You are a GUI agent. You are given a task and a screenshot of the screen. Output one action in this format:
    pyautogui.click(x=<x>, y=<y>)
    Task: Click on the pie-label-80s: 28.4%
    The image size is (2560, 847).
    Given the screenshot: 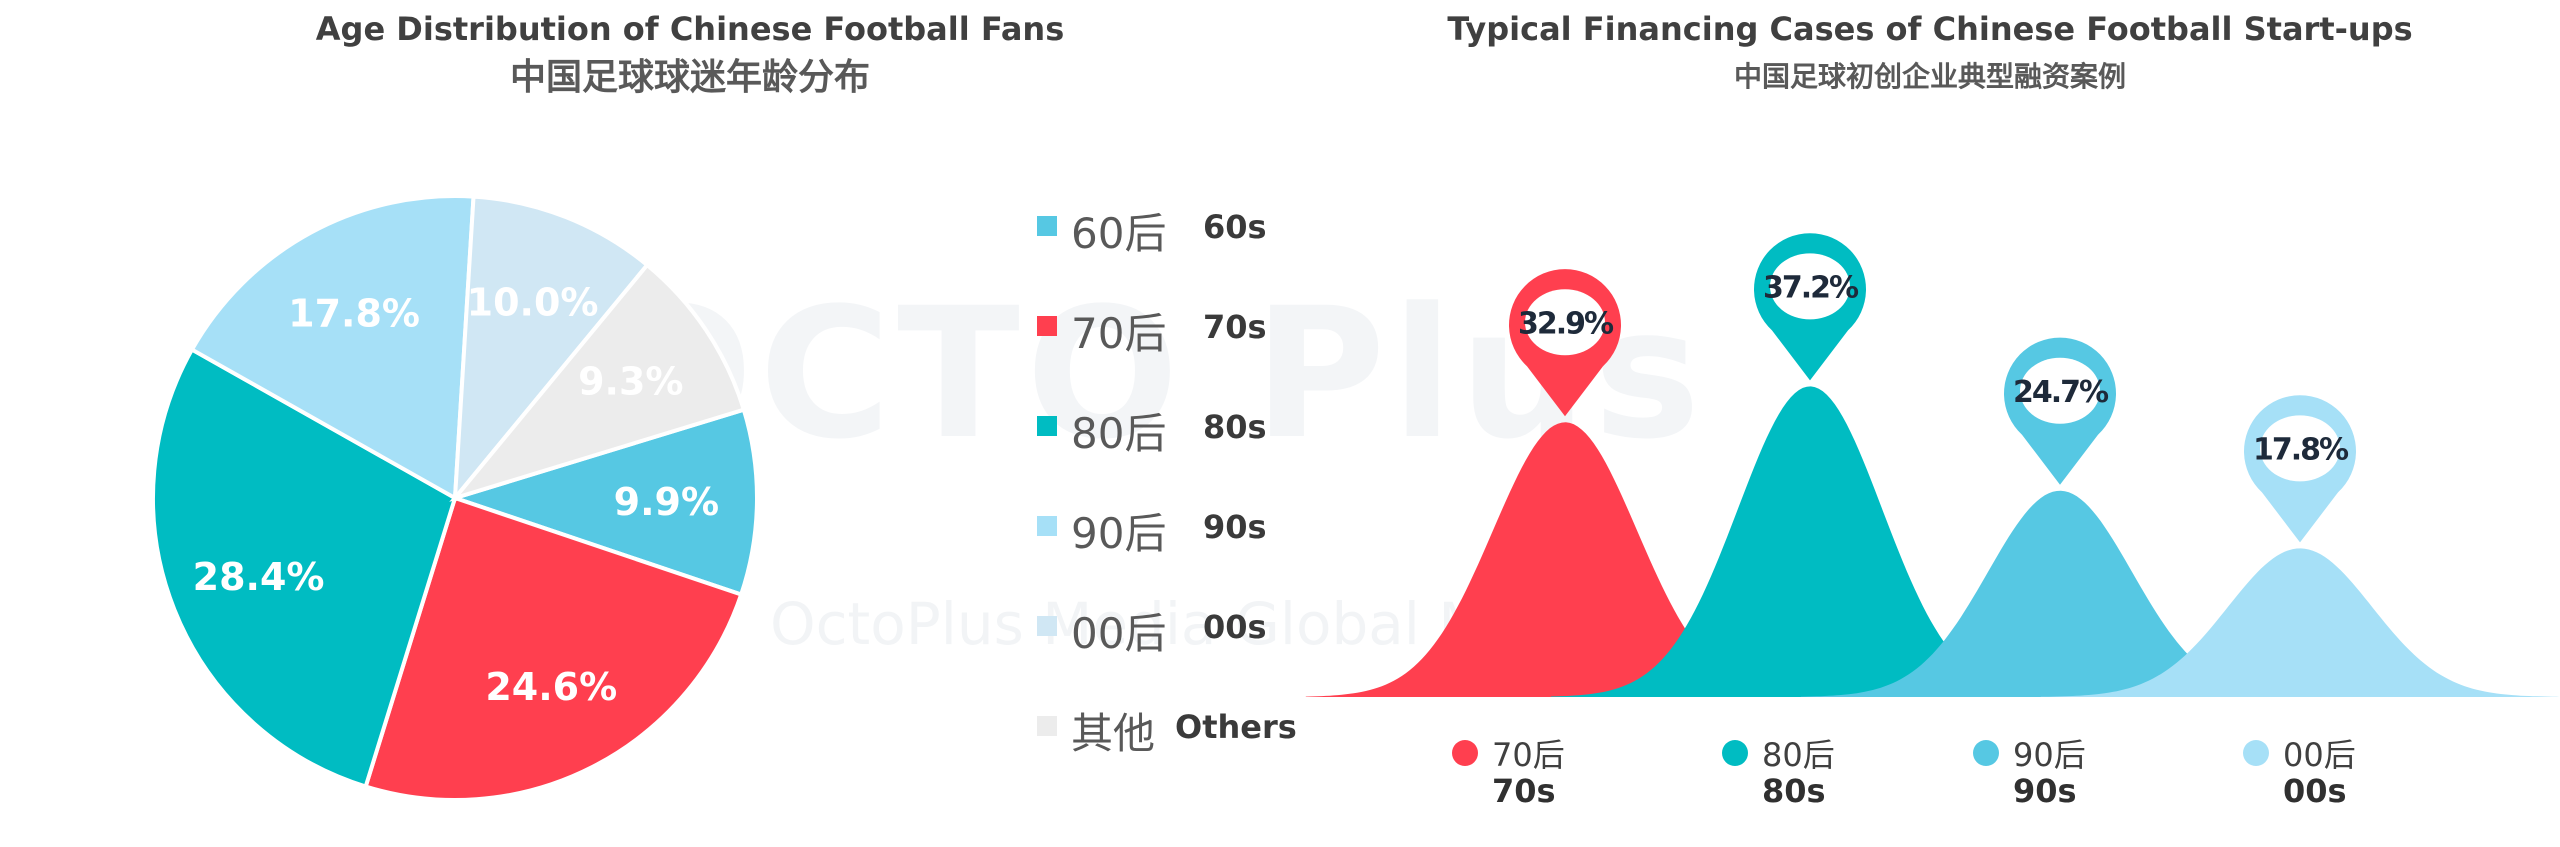 What is the action you would take?
    pyautogui.click(x=259, y=577)
    